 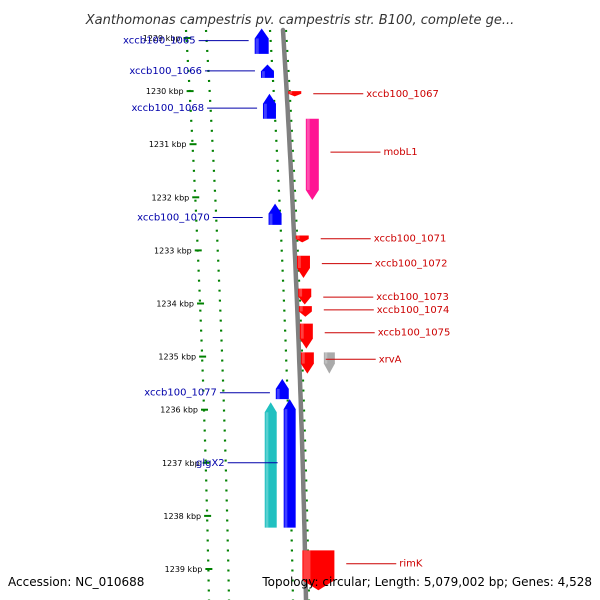 What do you see at coordinates (76, 582) in the screenshot?
I see `accession-text: Accession: NC_010688` at bounding box center [76, 582].